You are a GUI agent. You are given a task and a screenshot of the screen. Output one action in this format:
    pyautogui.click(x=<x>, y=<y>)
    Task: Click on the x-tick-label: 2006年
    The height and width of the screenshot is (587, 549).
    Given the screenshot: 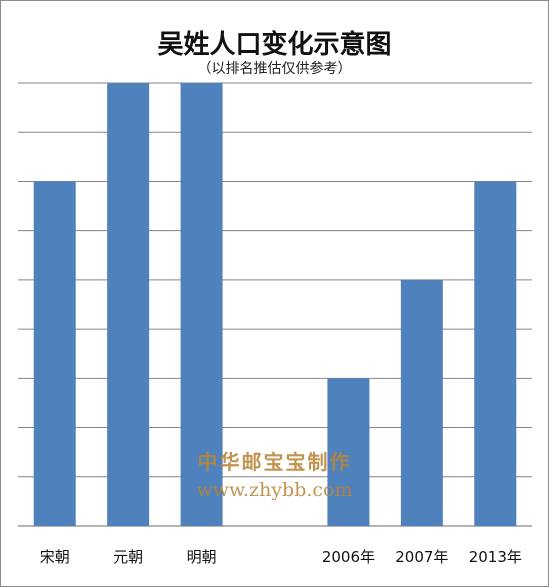 What is the action you would take?
    pyautogui.click(x=348, y=557)
    